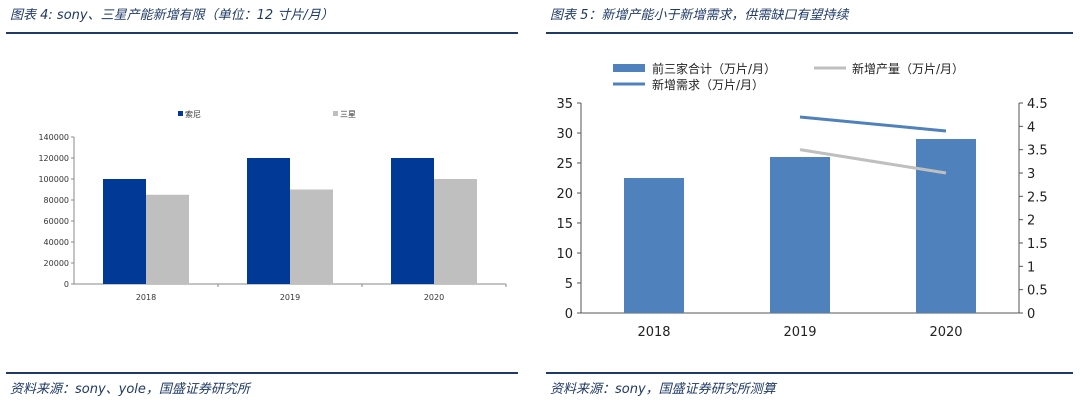  I want to click on right-source-rule, so click(809, 373).